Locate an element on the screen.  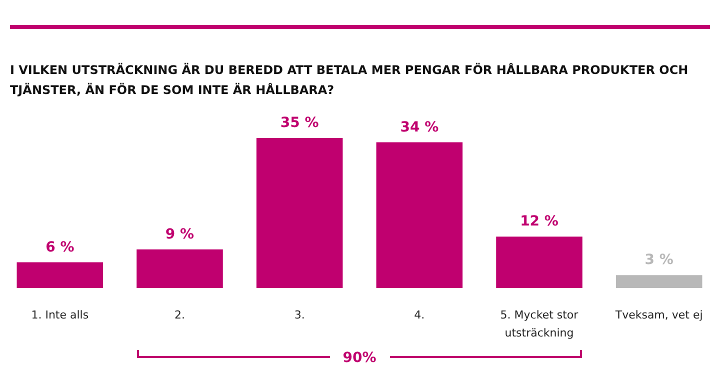
data-label: 3 % is located at coordinates (659, 260).